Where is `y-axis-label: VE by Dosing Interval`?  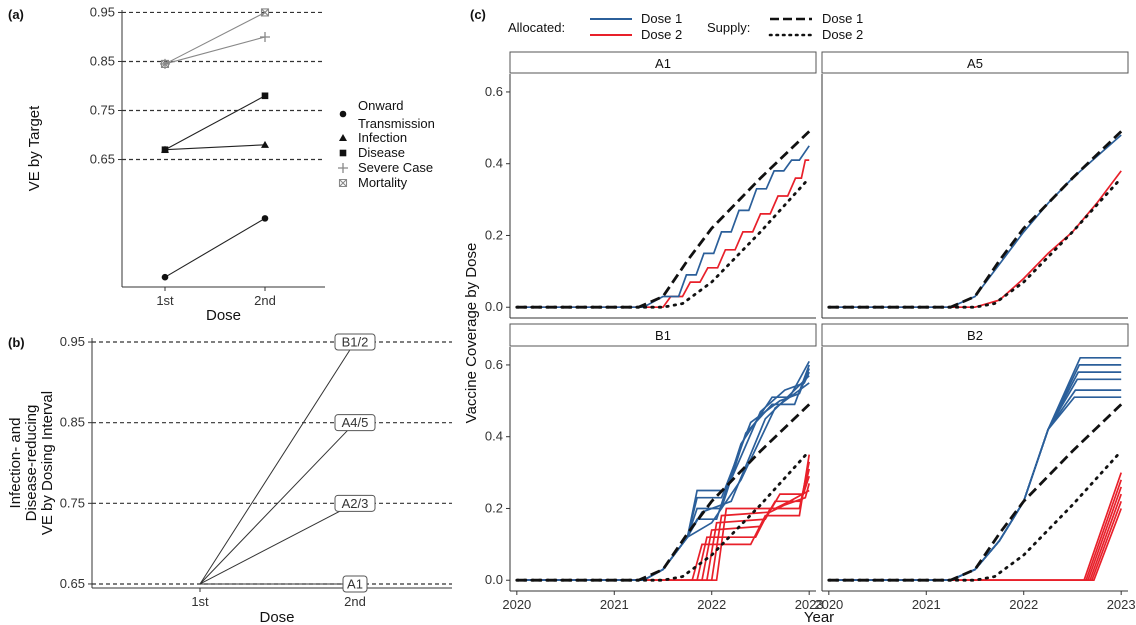
y-axis-label: VE by Dosing Interval is located at coordinates (47, 463).